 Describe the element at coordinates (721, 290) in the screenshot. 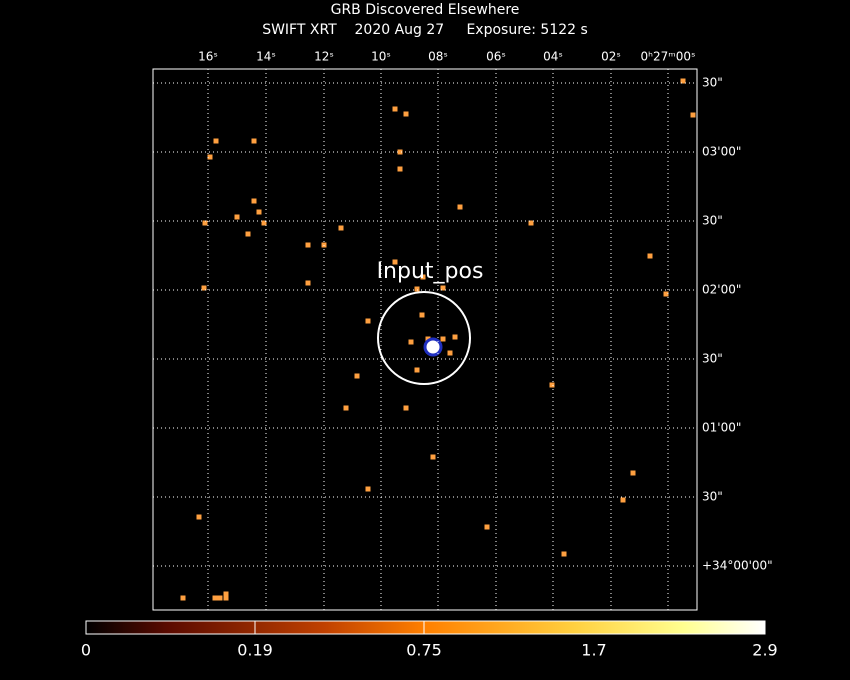

I see `dec-tick-label: 02'00"` at that location.